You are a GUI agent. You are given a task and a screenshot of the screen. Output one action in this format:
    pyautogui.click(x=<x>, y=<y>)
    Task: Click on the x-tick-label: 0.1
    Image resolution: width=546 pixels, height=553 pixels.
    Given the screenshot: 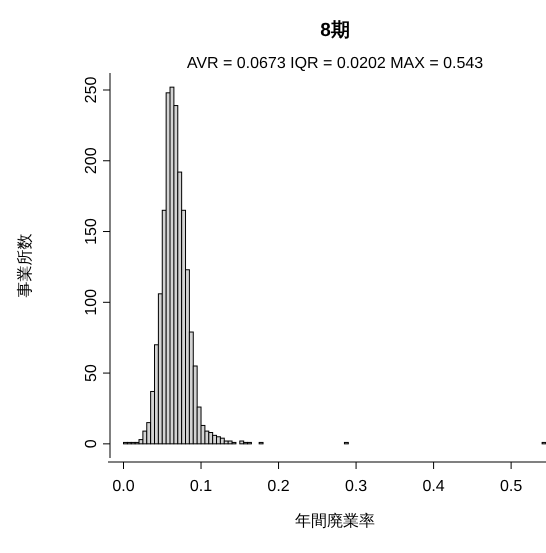 What is the action you would take?
    pyautogui.click(x=201, y=486)
    